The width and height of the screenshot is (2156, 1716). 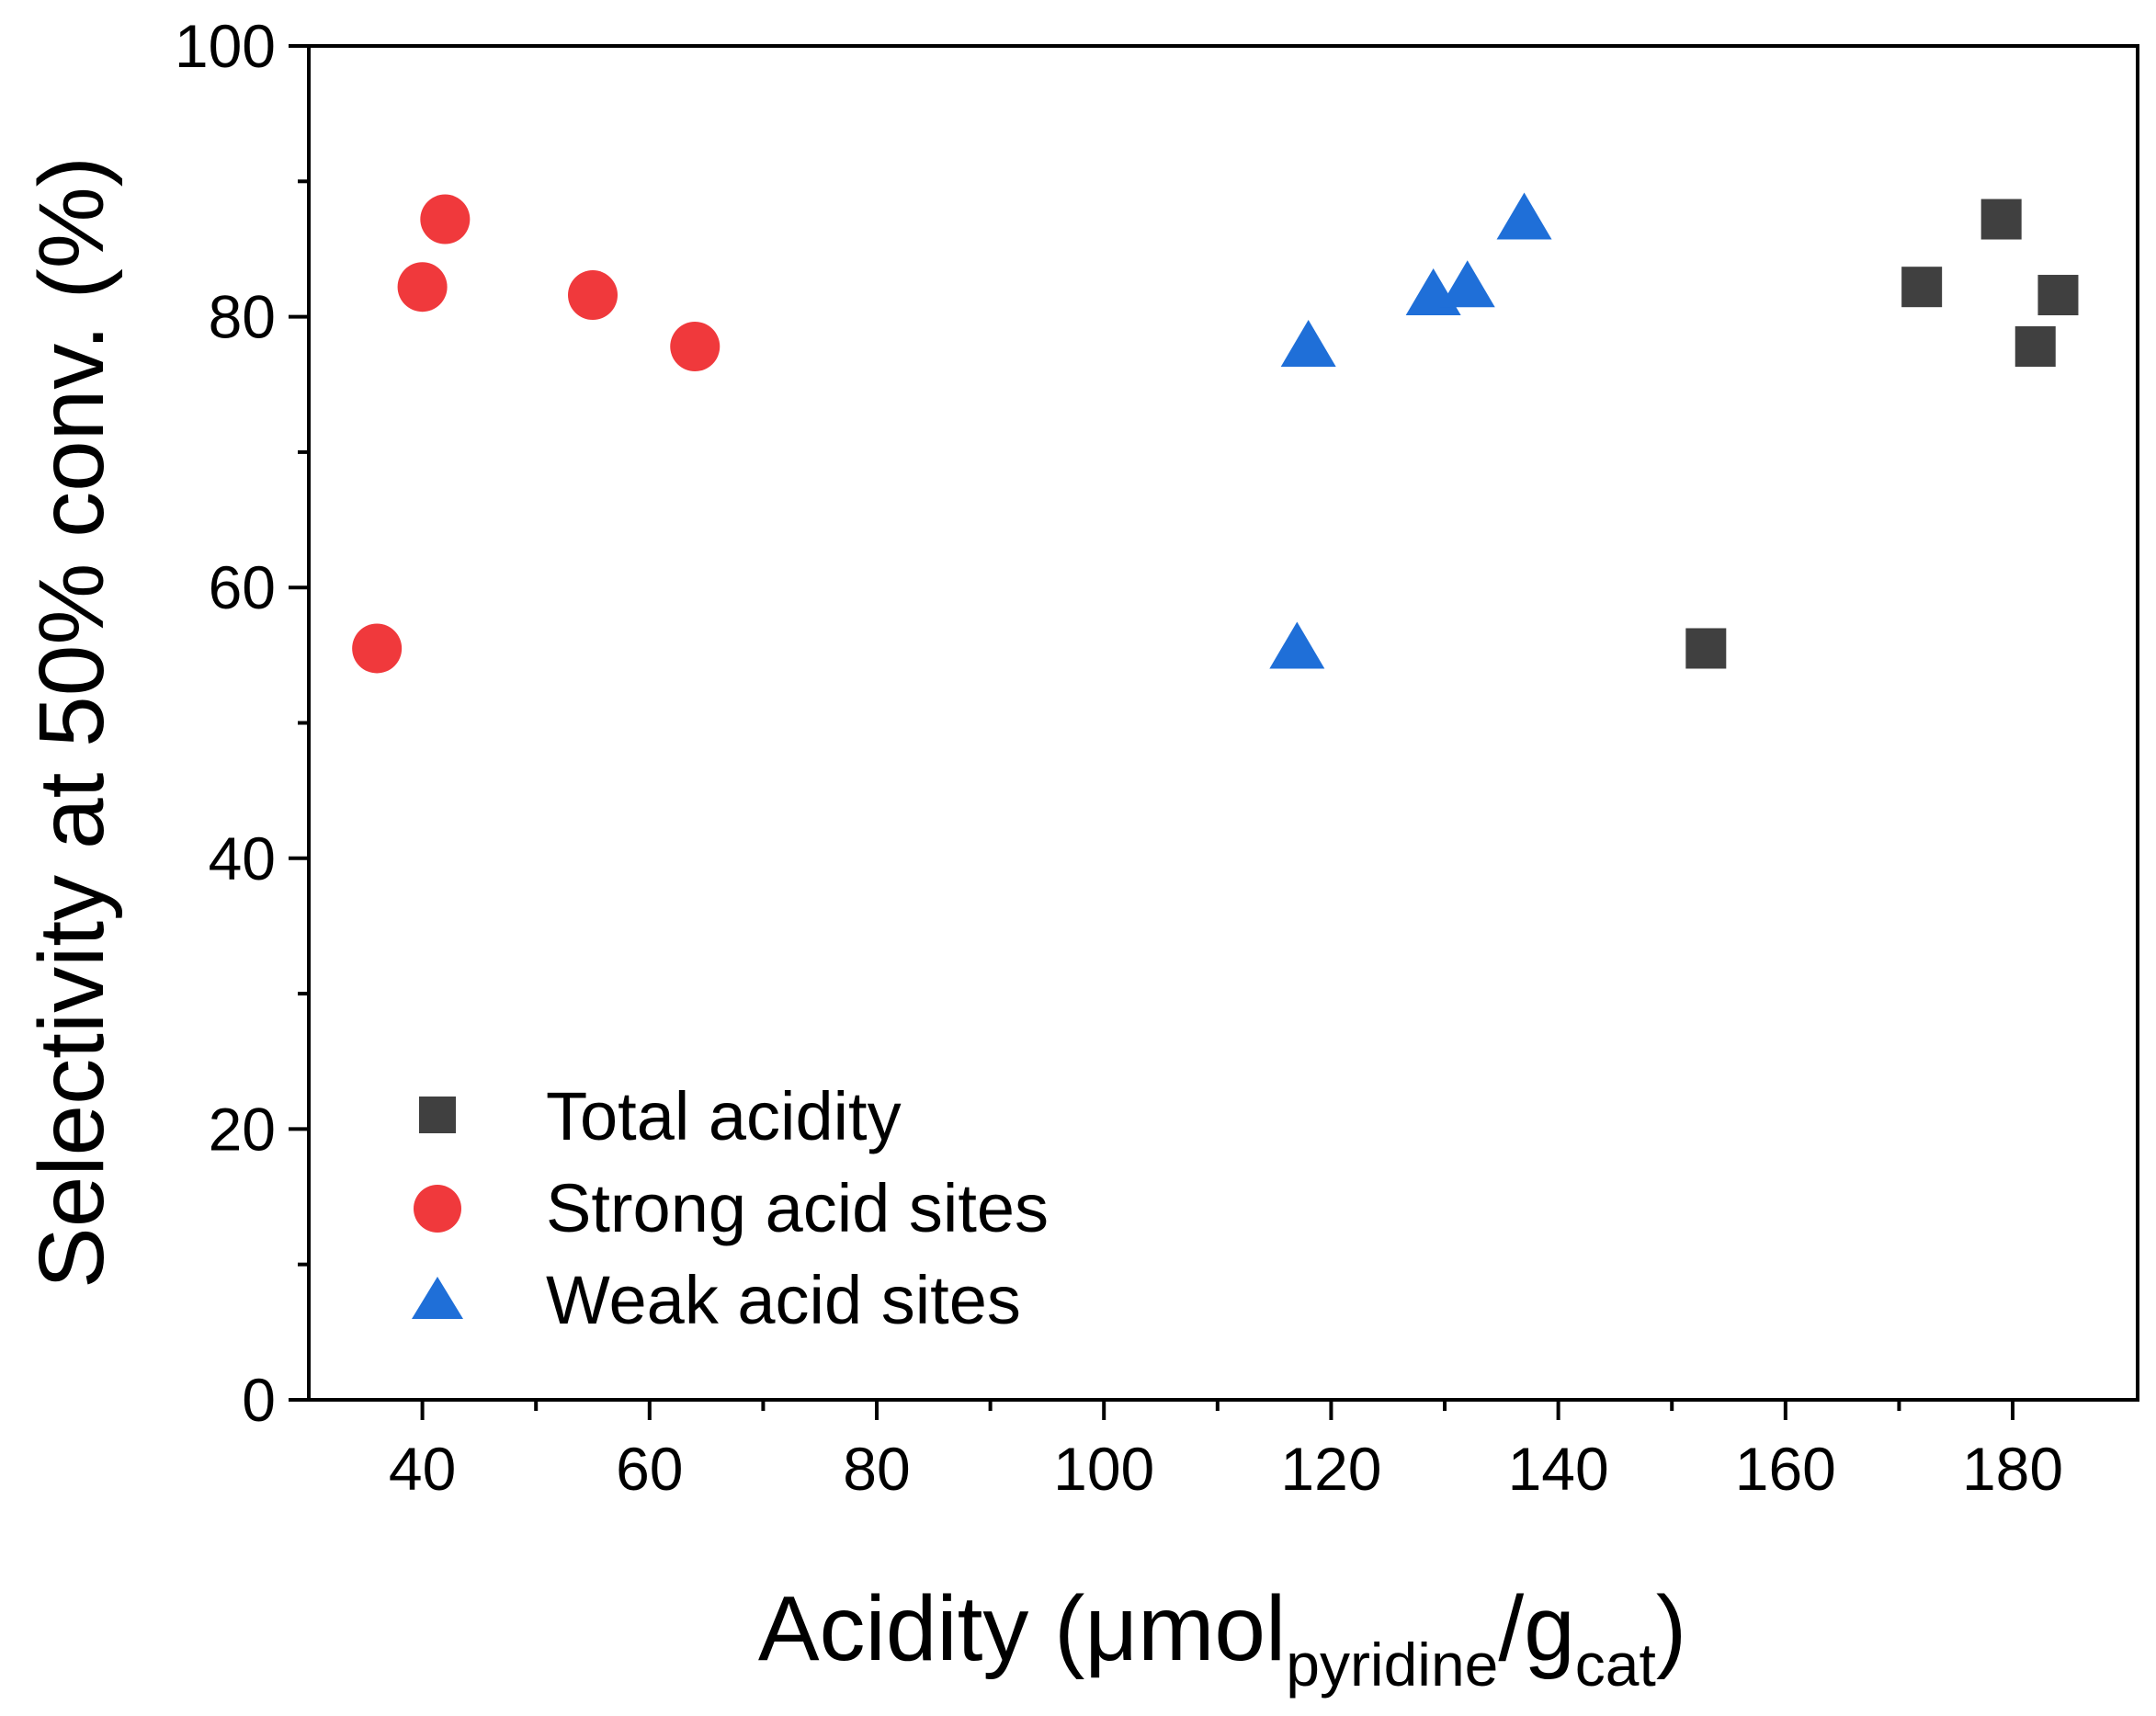 I want to click on x-tick-label: 40, so click(x=422, y=1469).